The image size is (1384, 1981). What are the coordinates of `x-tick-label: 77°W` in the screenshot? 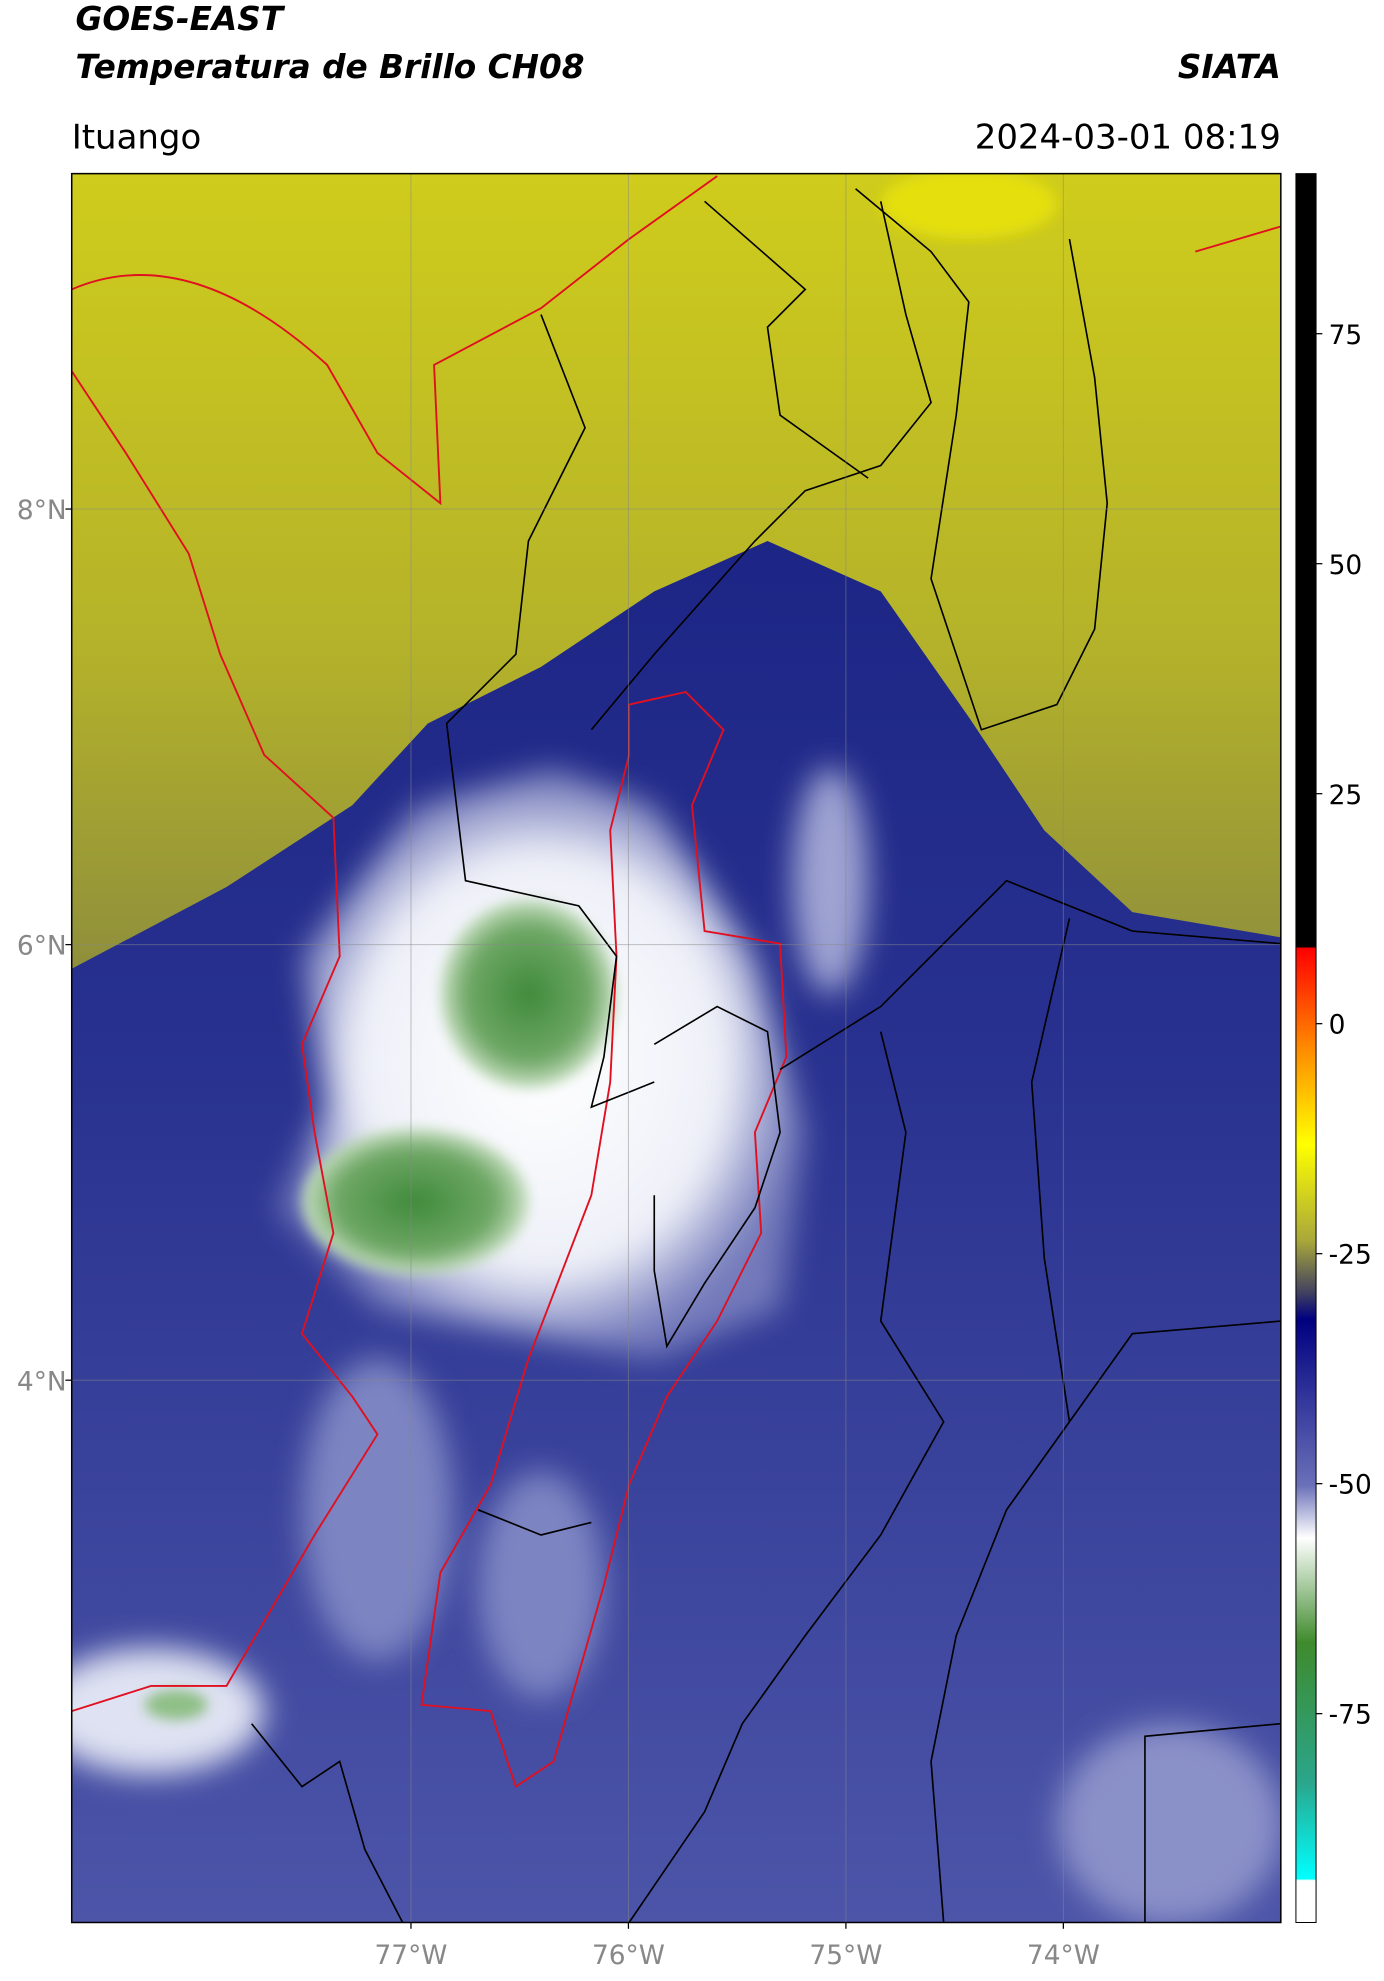 It's located at (411, 1955).